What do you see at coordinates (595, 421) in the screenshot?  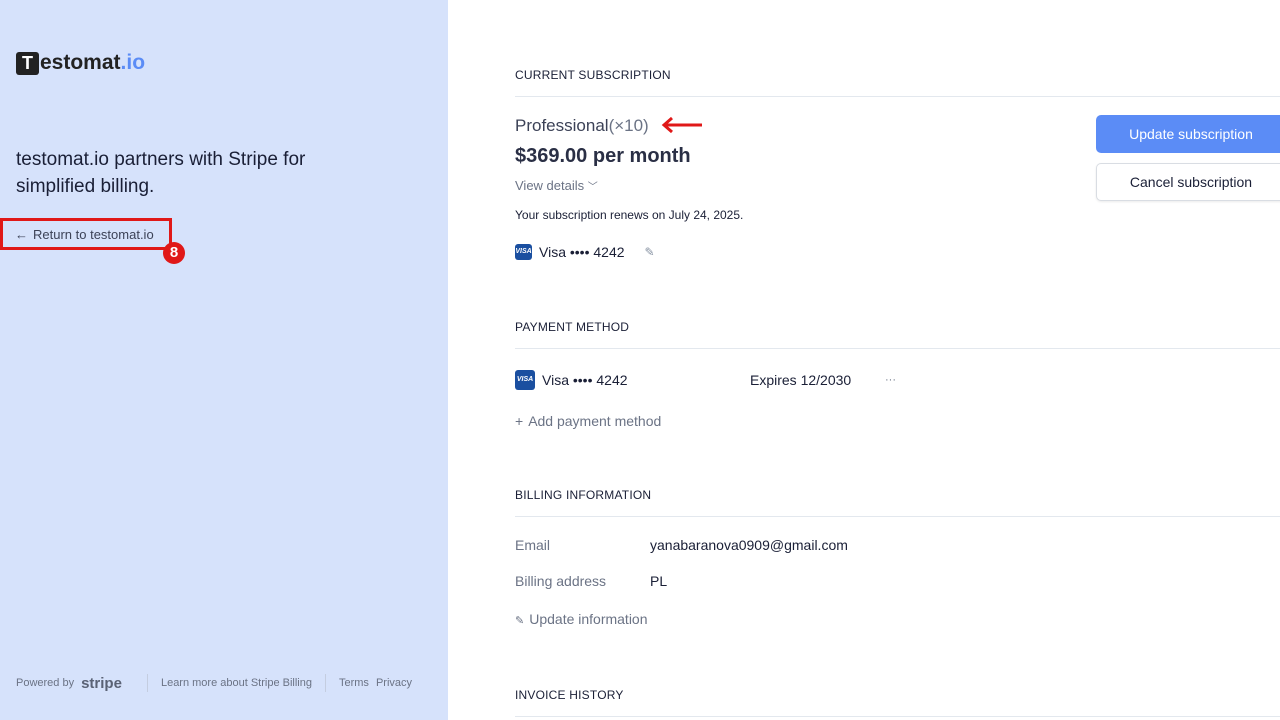 I see `add-payment-label: Add payment method` at bounding box center [595, 421].